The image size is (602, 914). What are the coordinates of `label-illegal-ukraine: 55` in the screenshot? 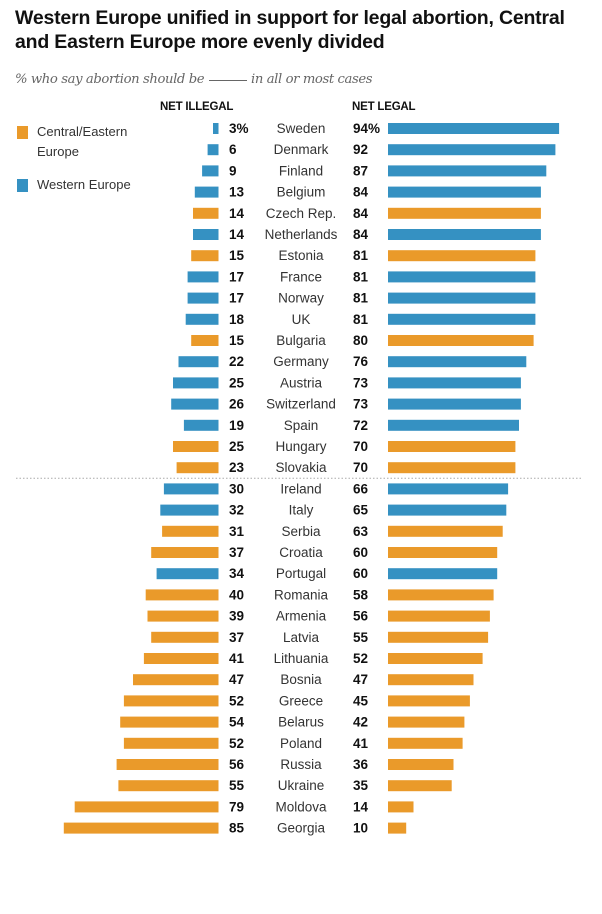 It's located at (237, 785).